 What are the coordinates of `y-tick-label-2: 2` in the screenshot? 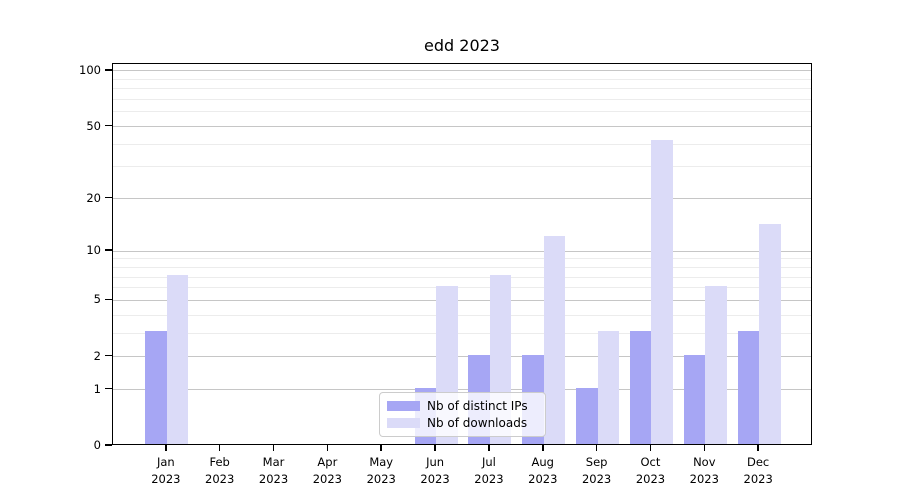 It's located at (97, 355).